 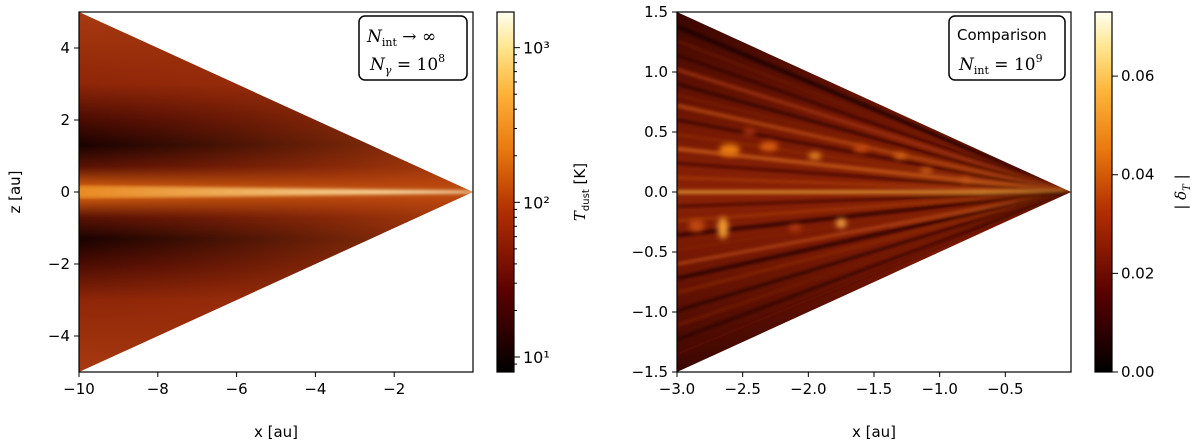 I want to click on y-tick-label: 0.5, so click(x=656, y=132).